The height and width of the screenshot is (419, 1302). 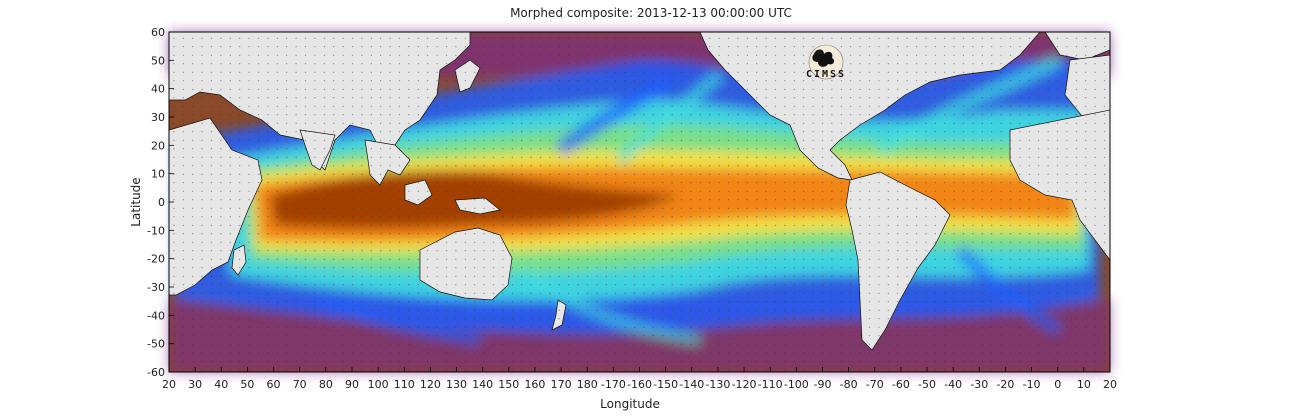 I want to click on x-tick-label: -30, so click(x=979, y=384).